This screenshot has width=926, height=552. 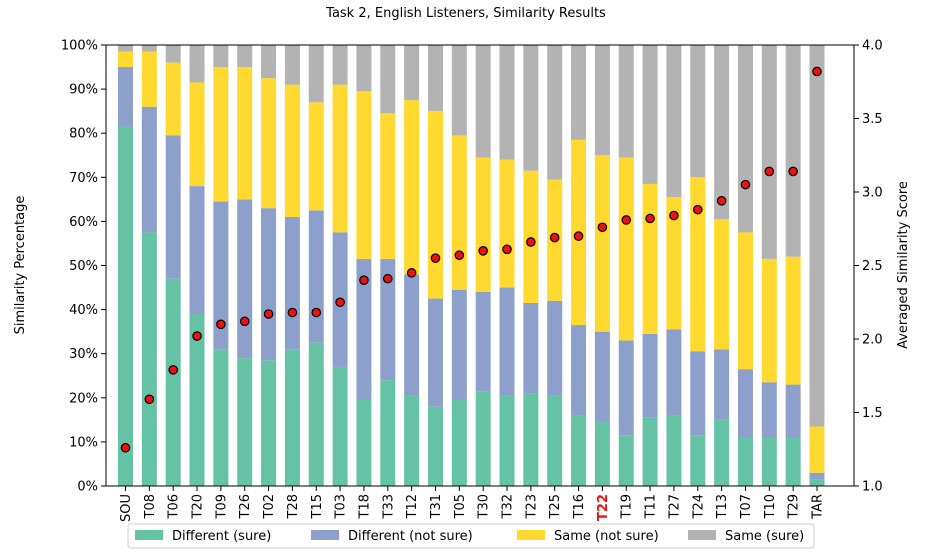 I want to click on x-tick-label-T27: T27, so click(x=674, y=506).